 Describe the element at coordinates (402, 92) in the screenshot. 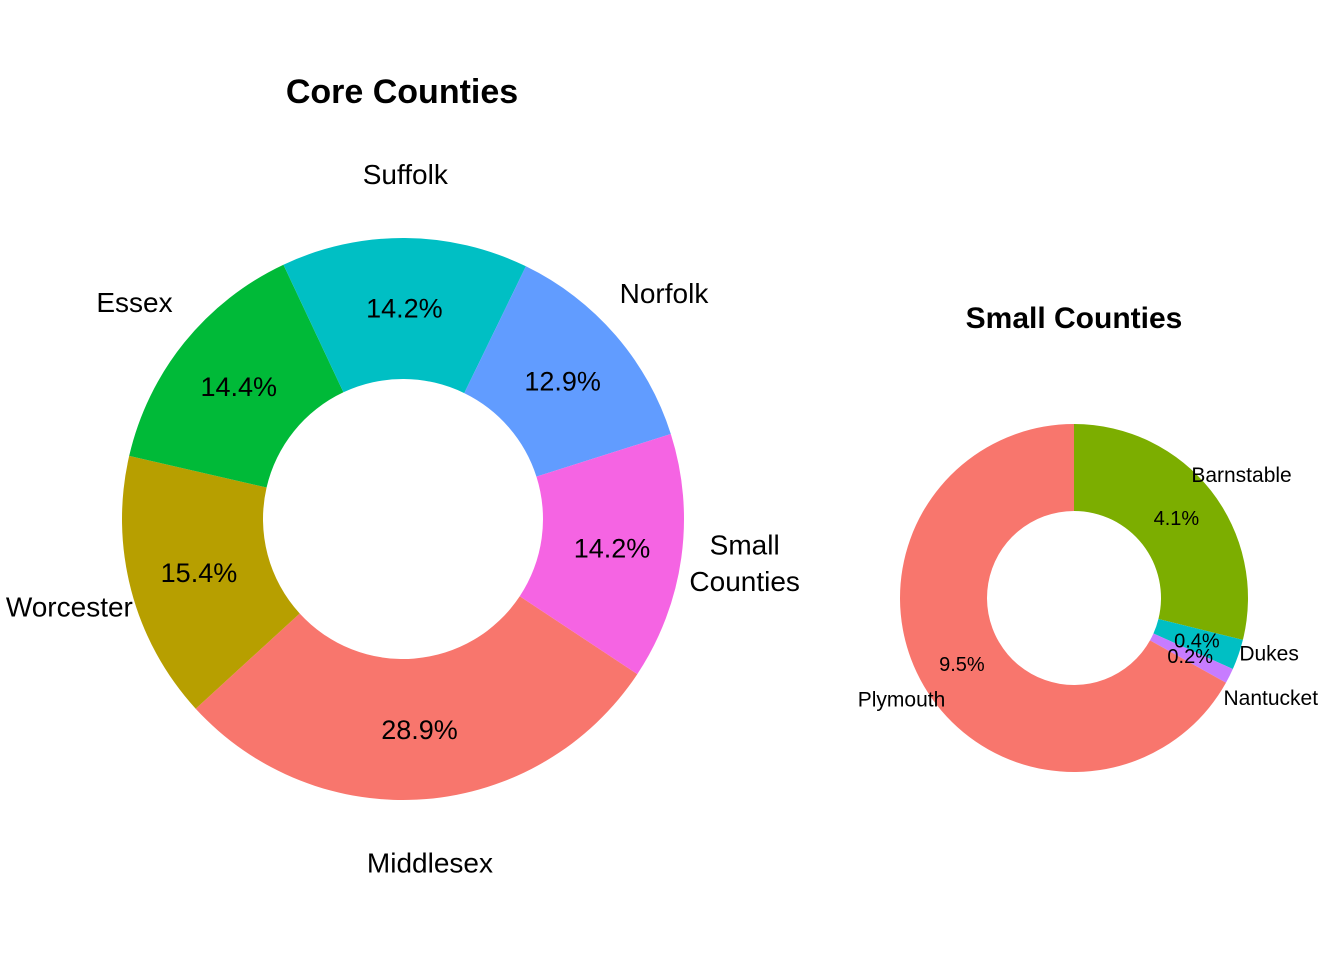

I see `core-counties-title: Core Counties` at that location.